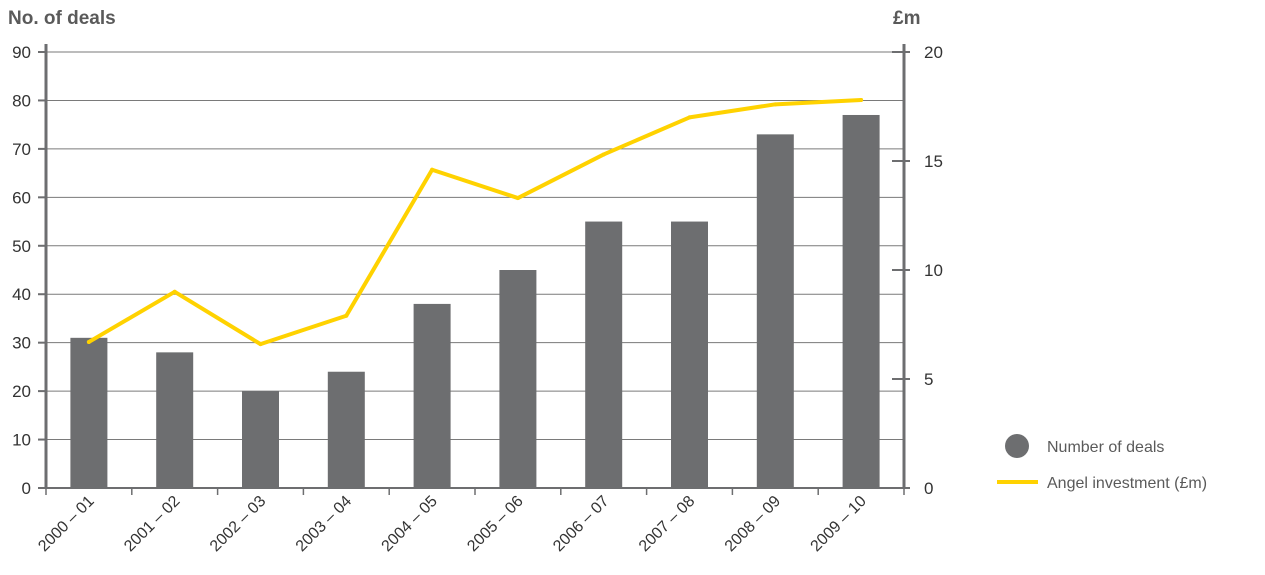 The height and width of the screenshot is (575, 1265). What do you see at coordinates (1105, 447) in the screenshot?
I see `legend-deals-label: Number of deals` at bounding box center [1105, 447].